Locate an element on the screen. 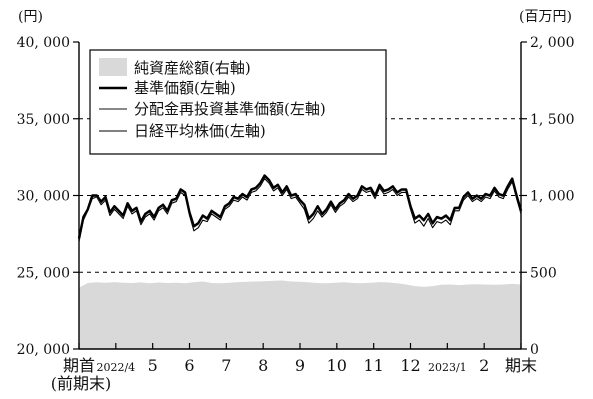 The height and width of the screenshot is (399, 593). x-tick-label: 8 is located at coordinates (263, 365).